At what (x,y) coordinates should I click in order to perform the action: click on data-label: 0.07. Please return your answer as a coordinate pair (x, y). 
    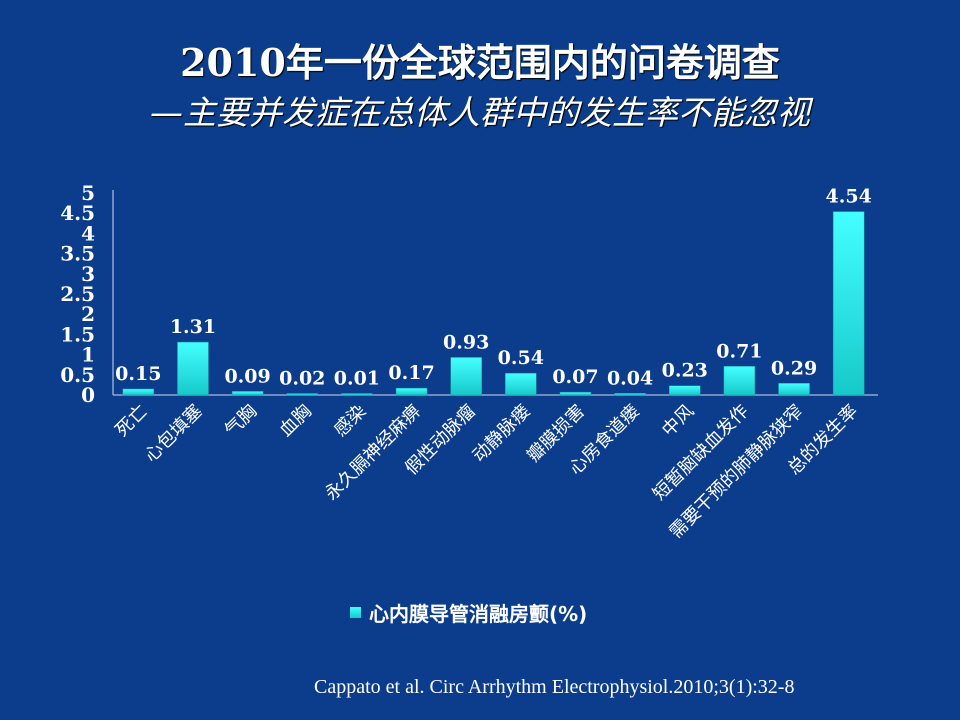
    Looking at the image, I should click on (575, 377).